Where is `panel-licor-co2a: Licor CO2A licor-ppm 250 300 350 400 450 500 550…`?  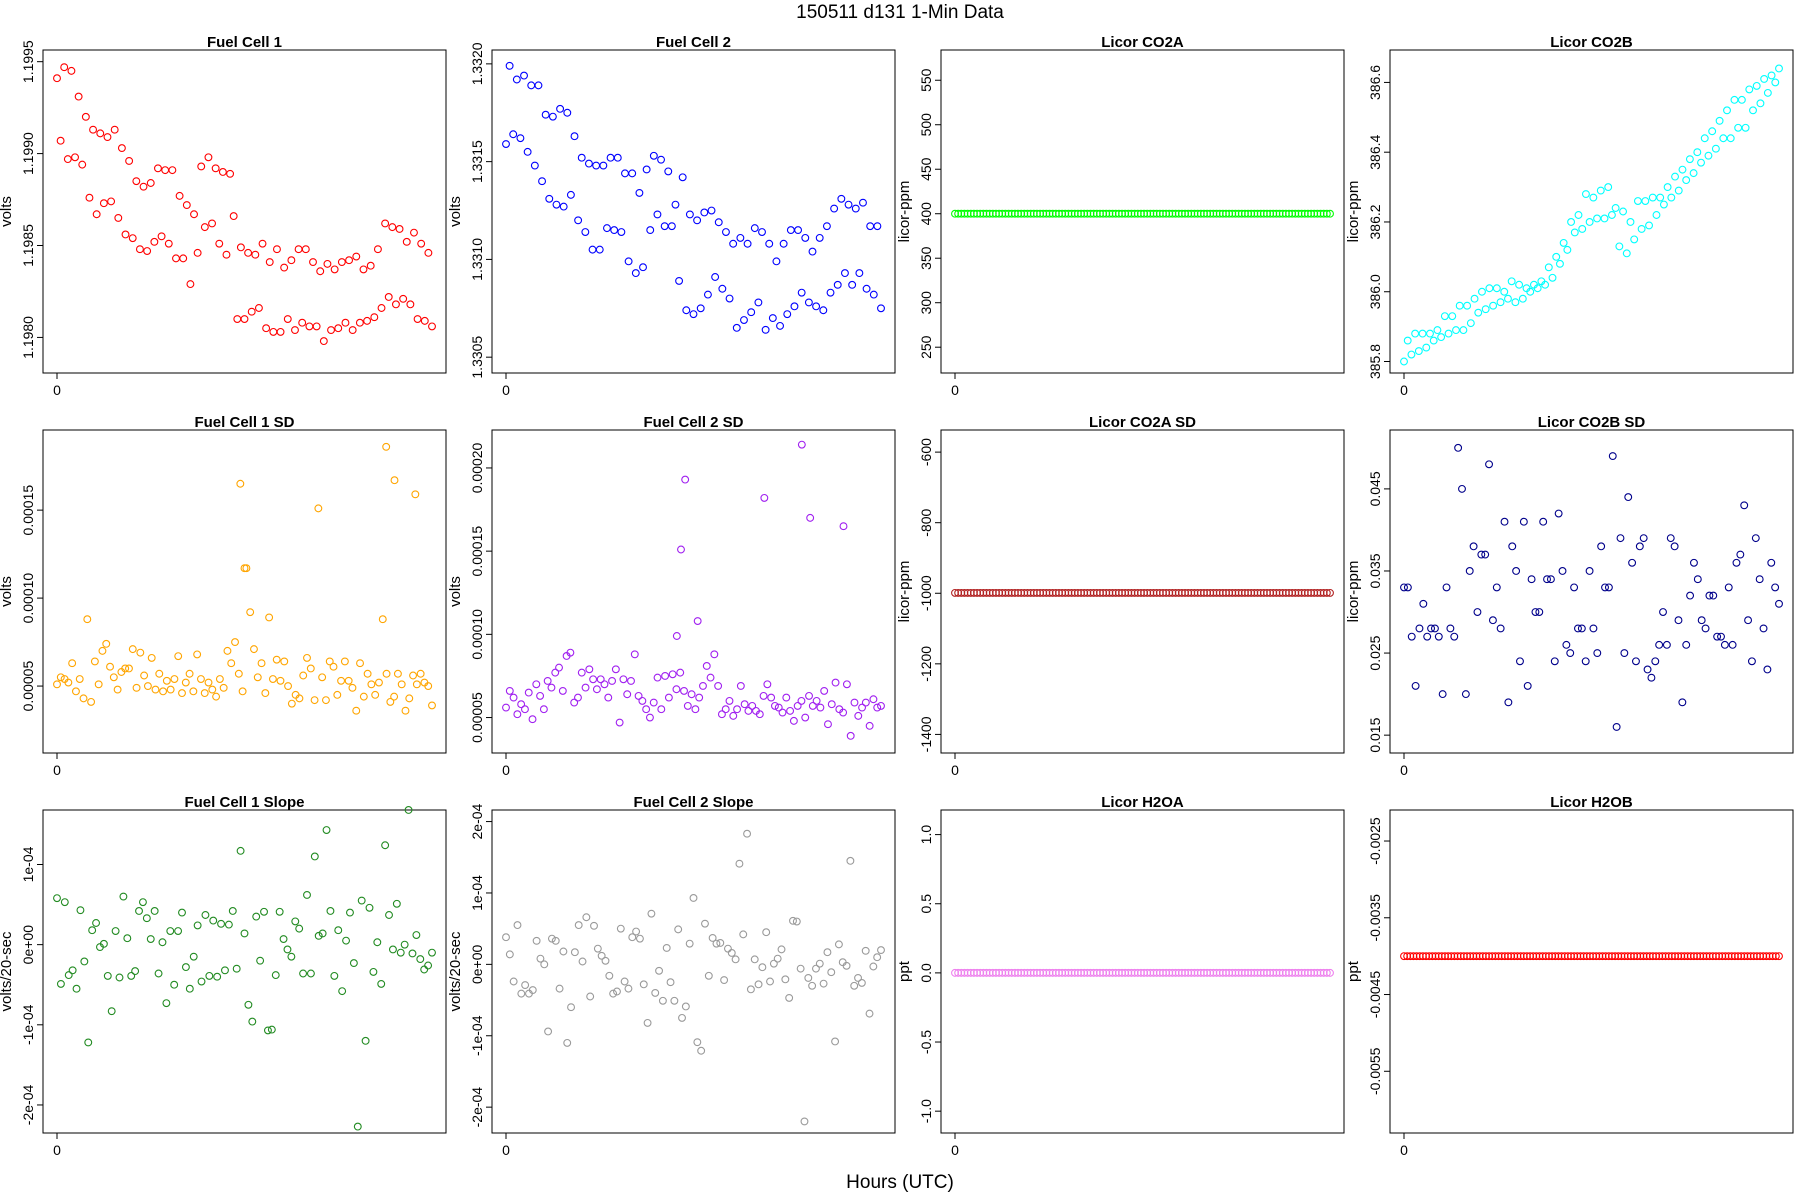 panel-licor-co2a: Licor CO2A licor-ppm 250 300 350 400 450 500 550… is located at coordinates (1120, 216).